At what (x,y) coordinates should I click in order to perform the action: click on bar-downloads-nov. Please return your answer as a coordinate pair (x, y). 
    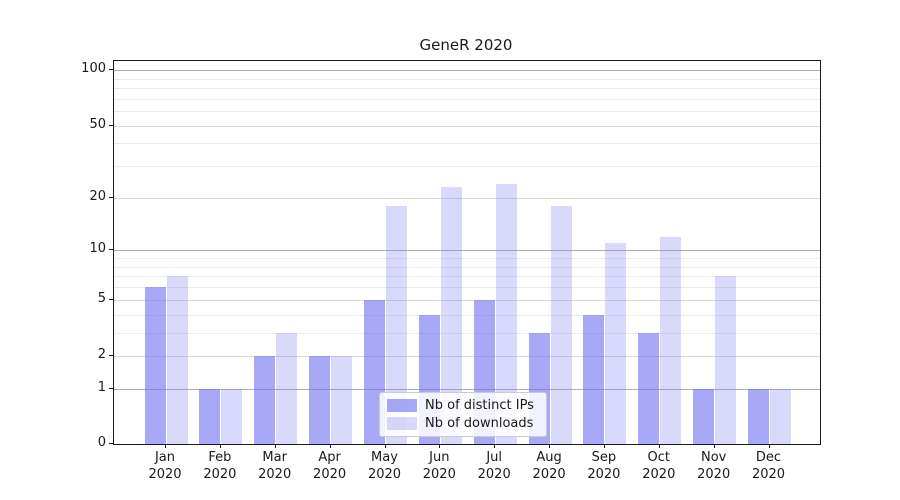
    Looking at the image, I should click on (726, 360).